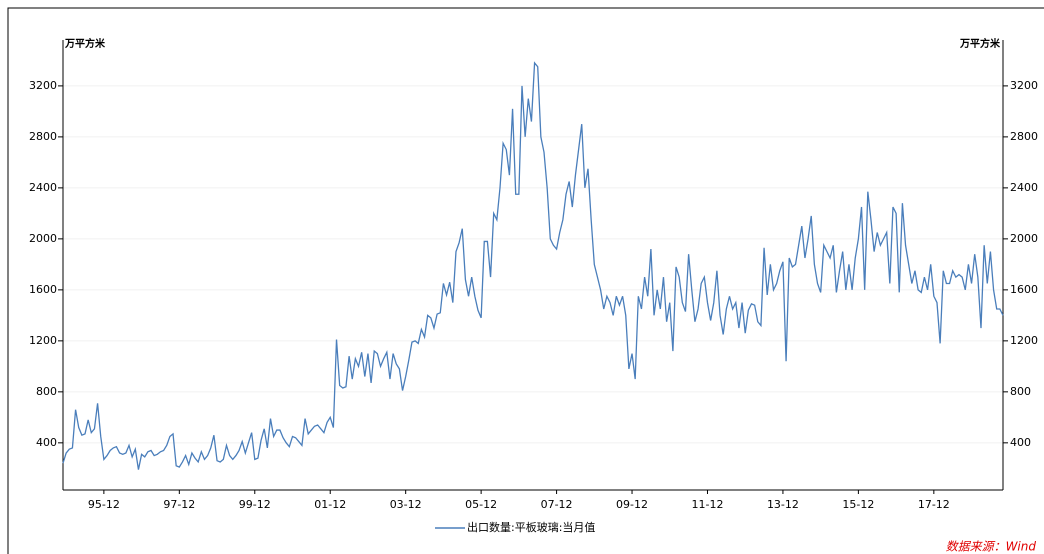 The height and width of the screenshot is (554, 1044). I want to click on y2-tick-label: 400, so click(1020, 442).